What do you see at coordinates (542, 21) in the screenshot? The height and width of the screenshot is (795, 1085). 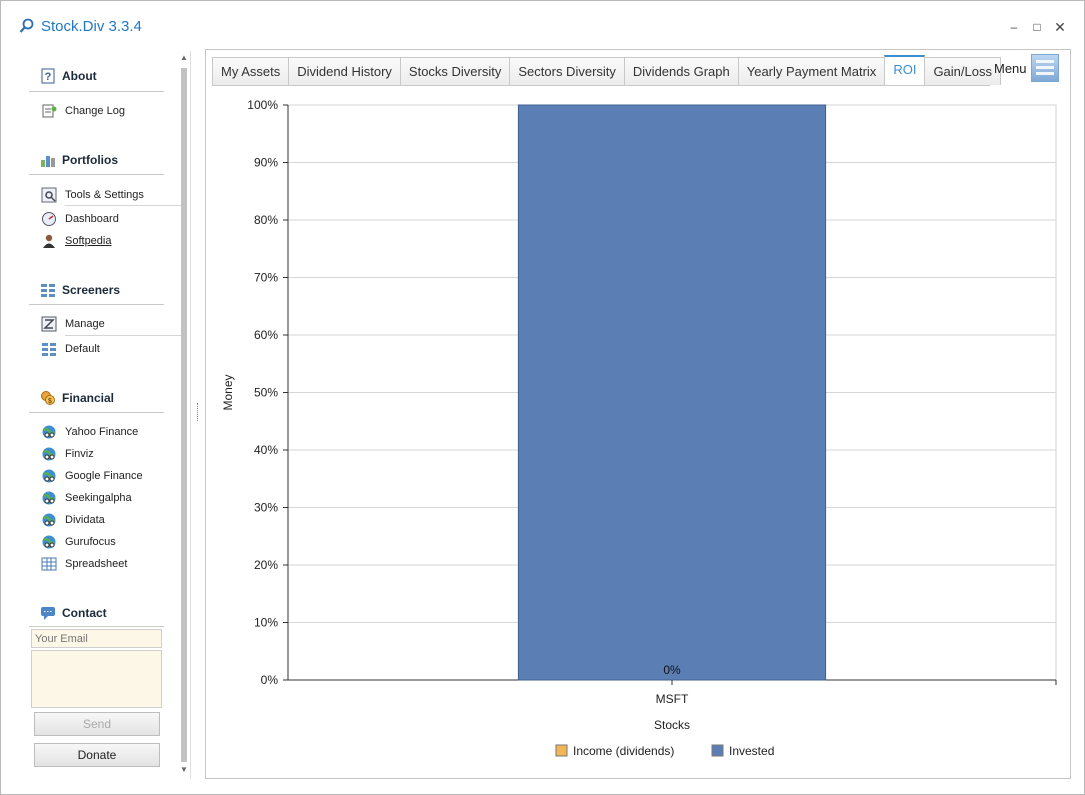 I see `title-bar: Stock.Div 3.3.4 – □ ✕` at bounding box center [542, 21].